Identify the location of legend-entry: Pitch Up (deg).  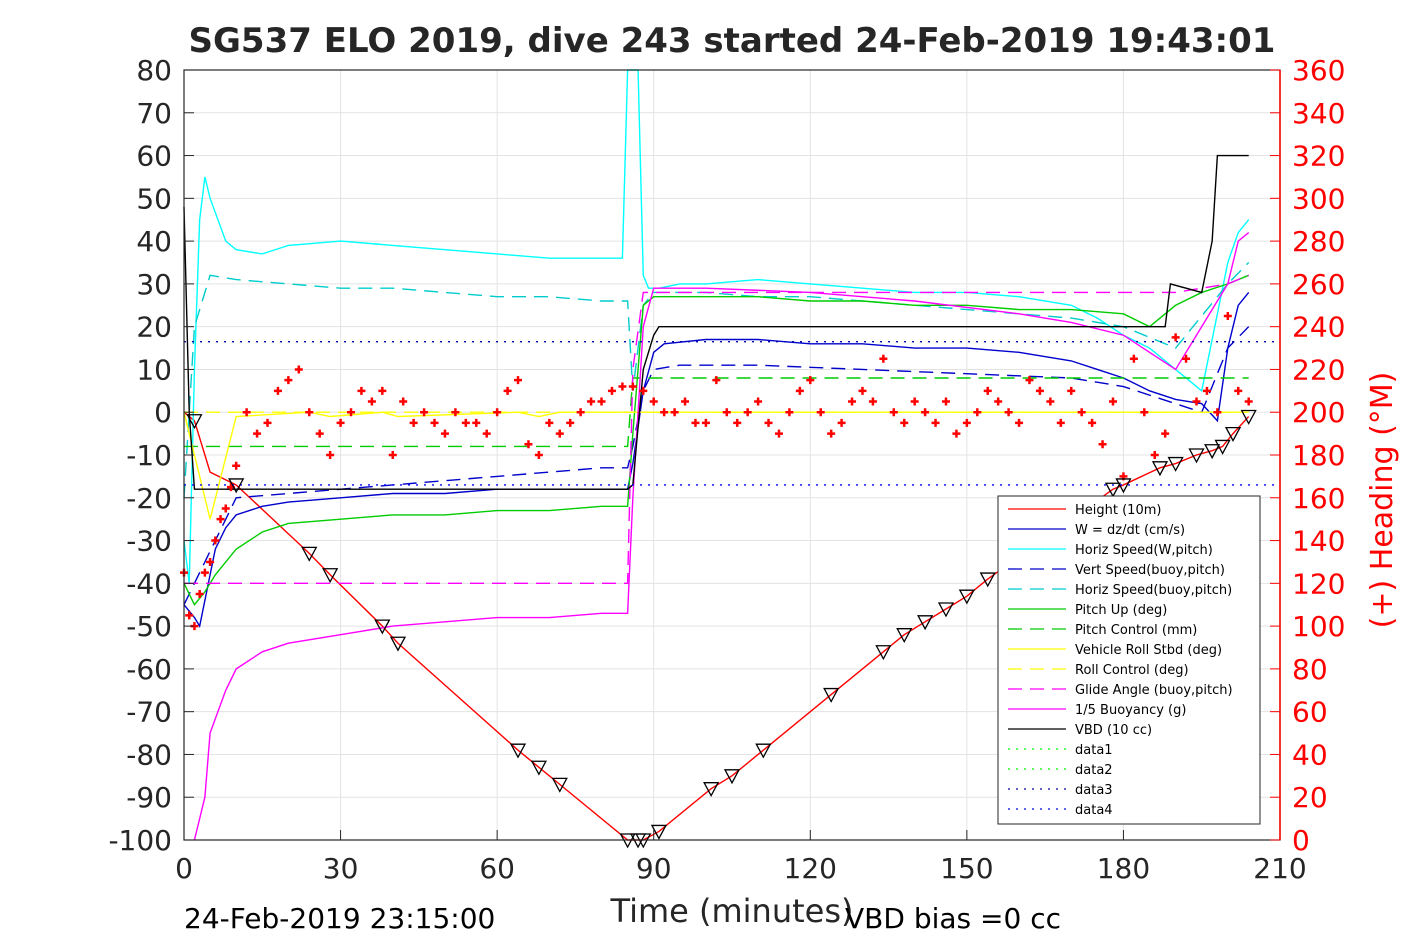
(1121, 610).